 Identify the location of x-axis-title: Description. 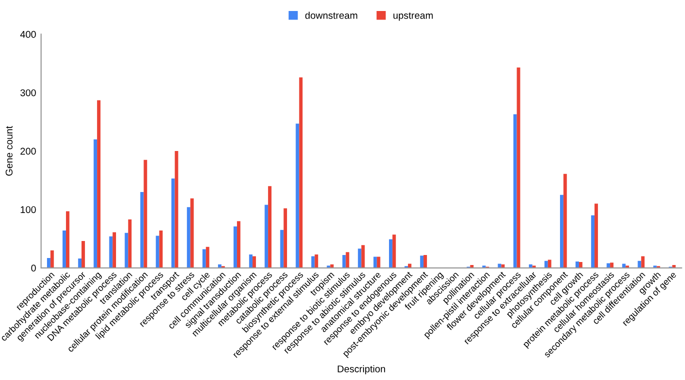
(362, 369).